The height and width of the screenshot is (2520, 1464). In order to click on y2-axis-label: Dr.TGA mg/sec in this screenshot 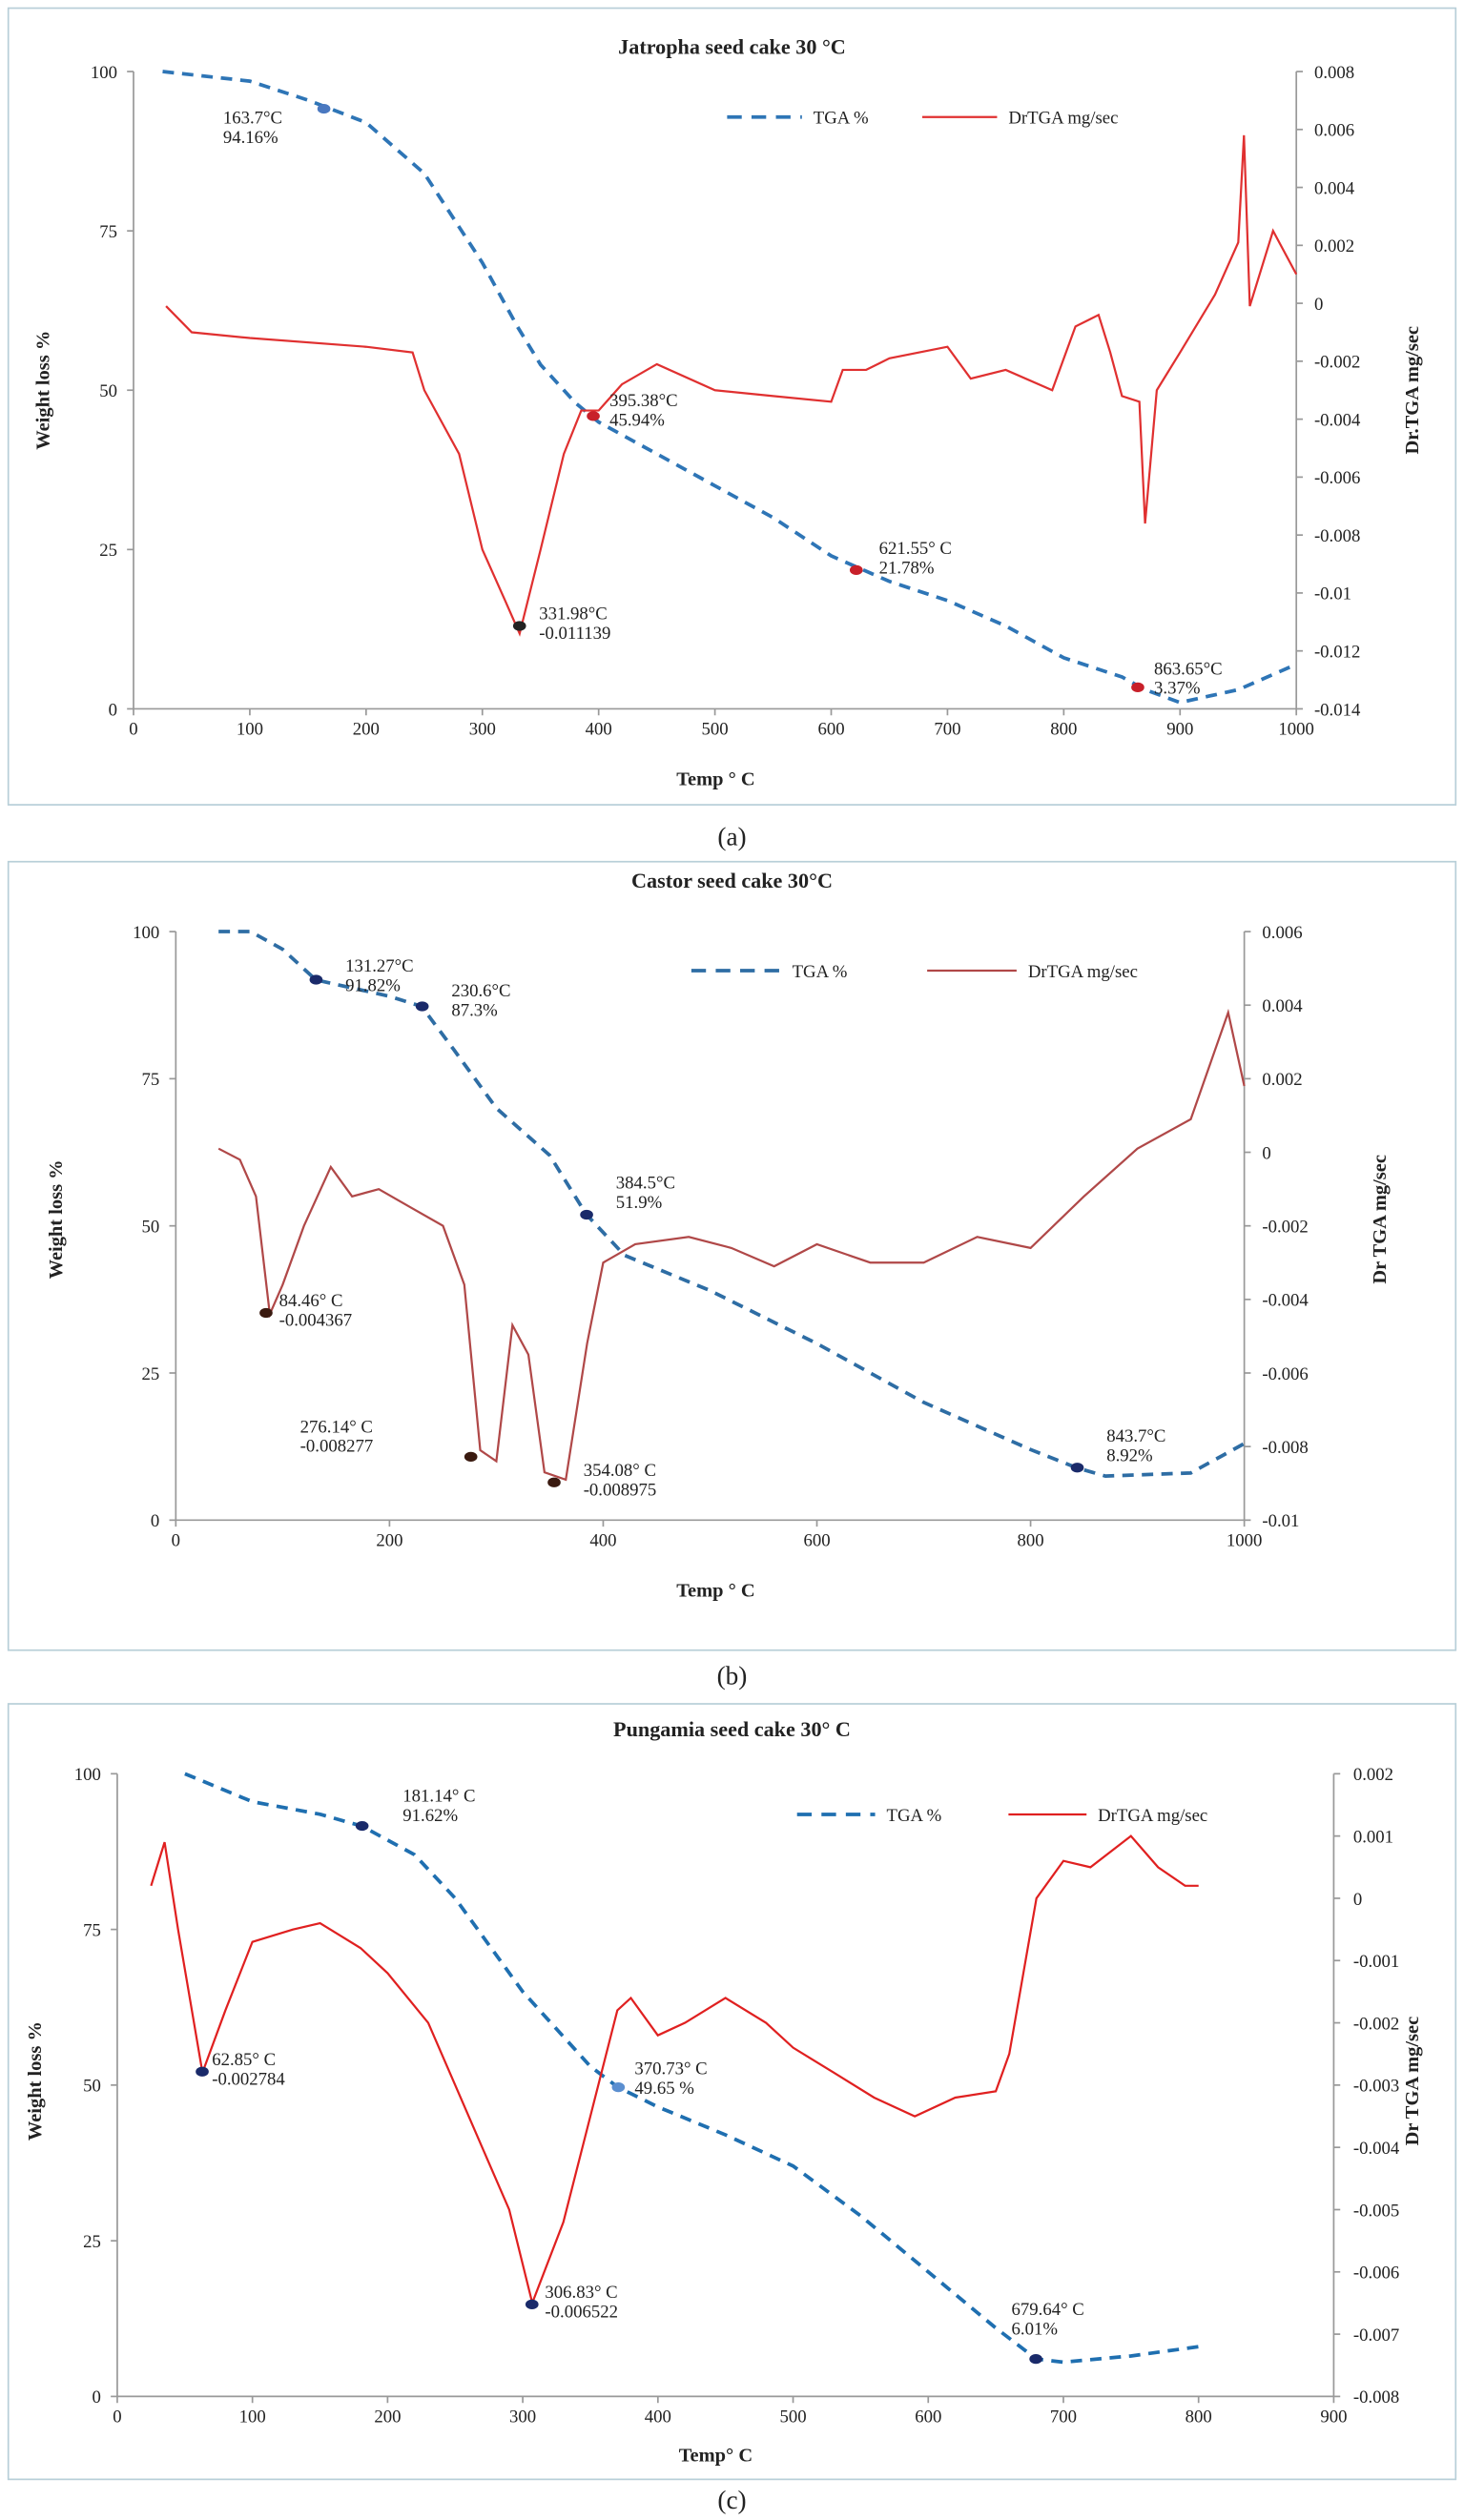, I will do `click(1412, 390)`.